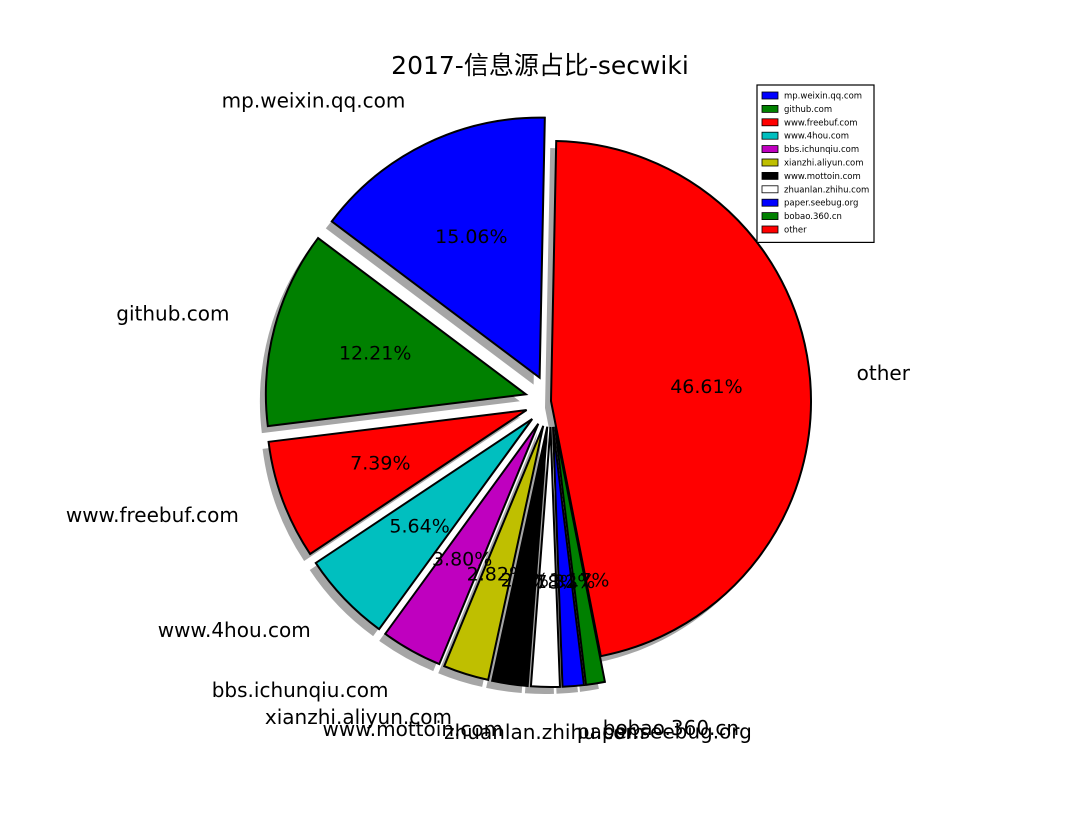 The height and width of the screenshot is (815, 1080). I want to click on pie-slice-mp-weixin-qq-com, so click(438, 248).